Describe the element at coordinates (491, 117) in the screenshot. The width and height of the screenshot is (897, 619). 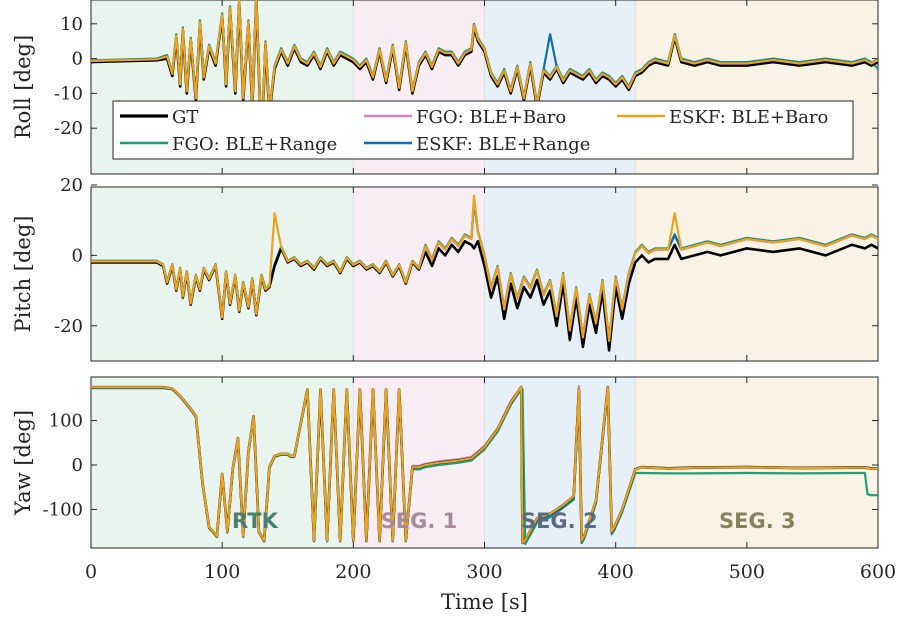
I see `legend-label: FGO: BLE+Baro` at that location.